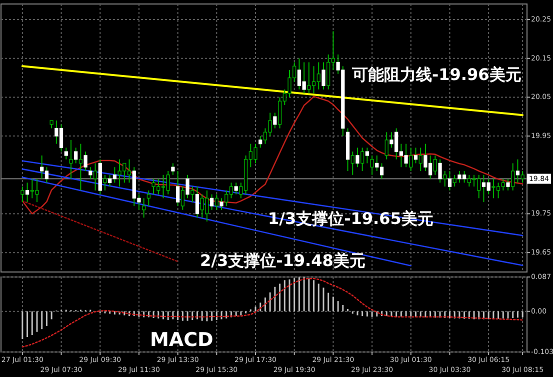 Image resolution: width=553 pixels, height=377 pixels. I want to click on annotation: 可能阻力线-19.96美元, so click(436, 74).